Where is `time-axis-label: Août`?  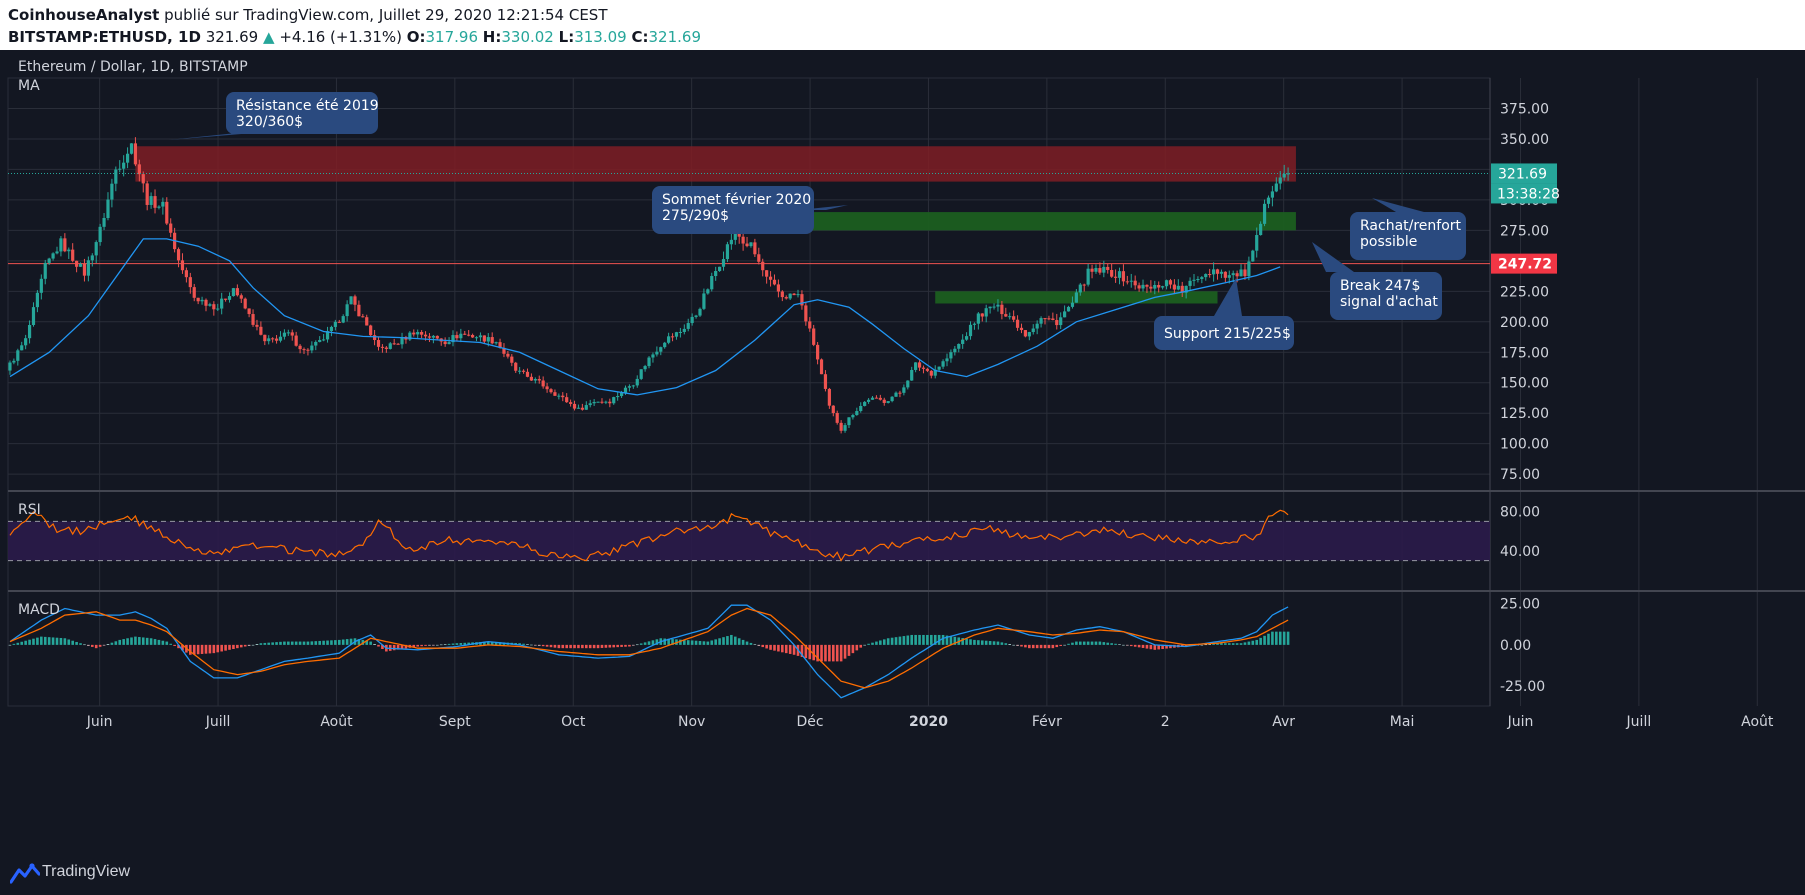 time-axis-label: Août is located at coordinates (336, 722).